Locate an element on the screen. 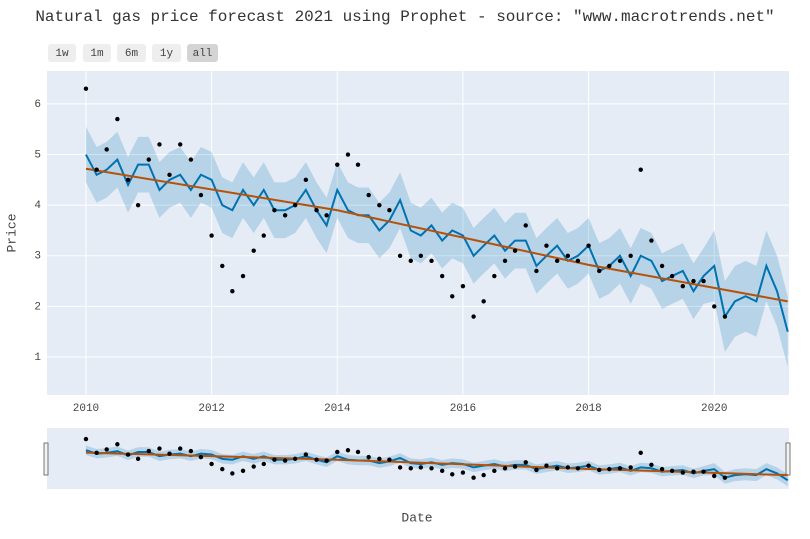  slider-handle-right is located at coordinates (788, 459).